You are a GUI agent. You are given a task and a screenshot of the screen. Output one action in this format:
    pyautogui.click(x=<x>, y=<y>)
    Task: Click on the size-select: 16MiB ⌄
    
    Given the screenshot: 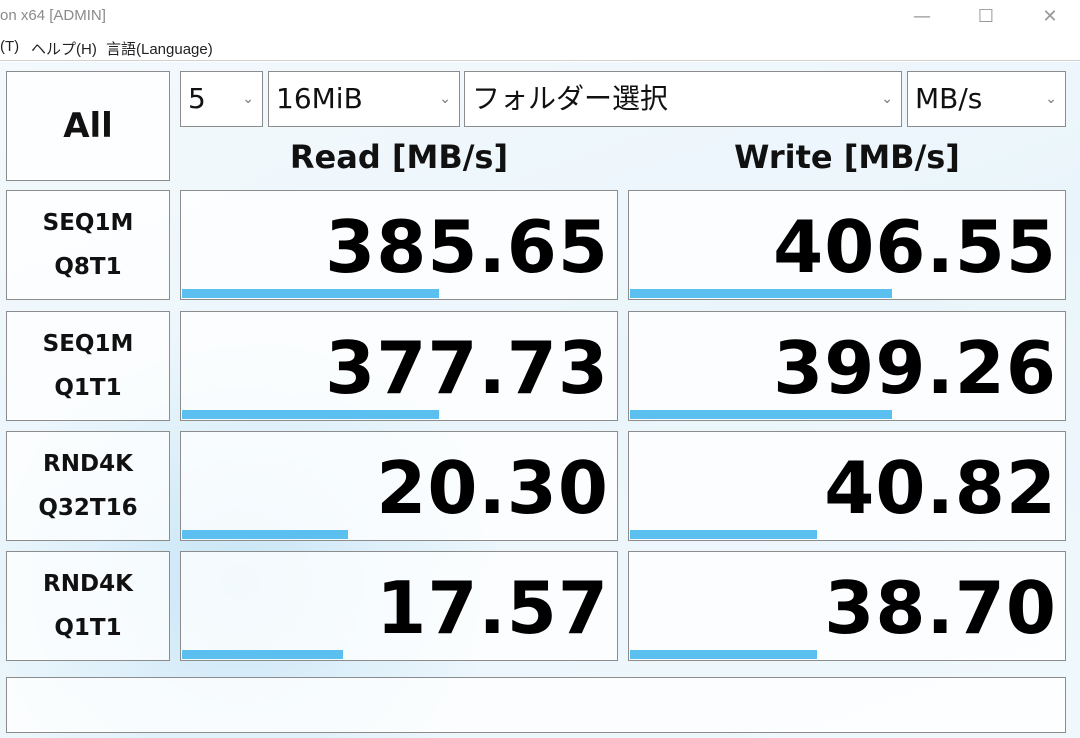 What is the action you would take?
    pyautogui.click(x=364, y=99)
    